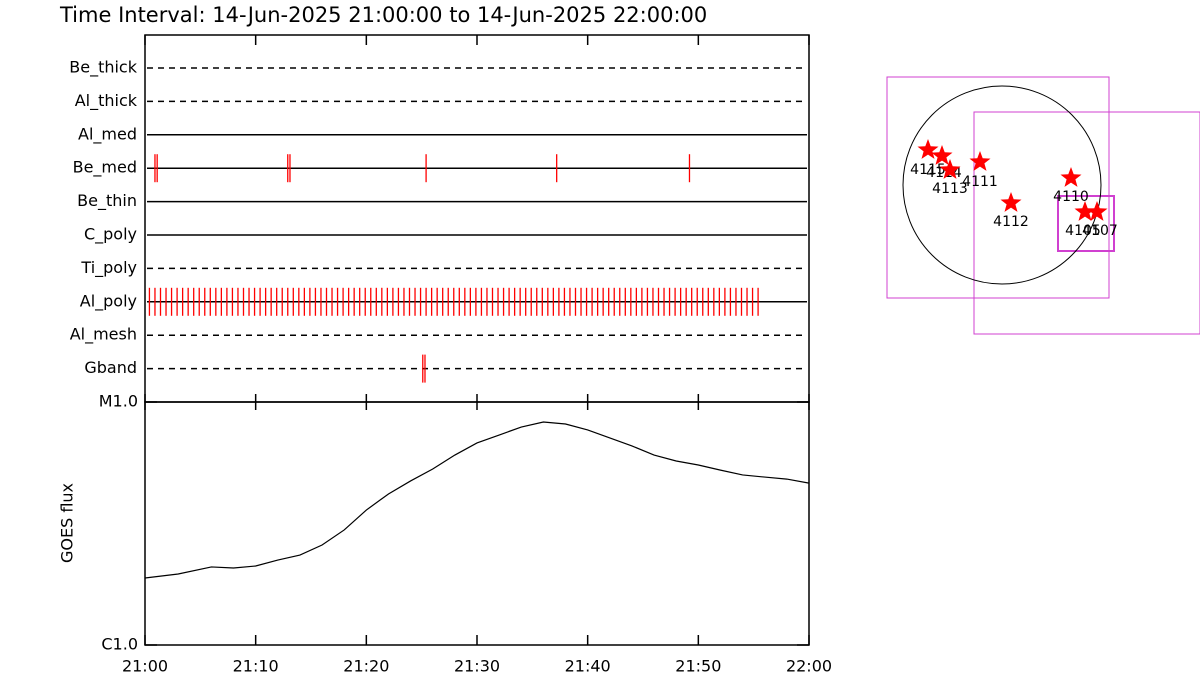 This screenshot has height=700, width=1200. What do you see at coordinates (980, 182) in the screenshot?
I see `ar-label: 4111` at bounding box center [980, 182].